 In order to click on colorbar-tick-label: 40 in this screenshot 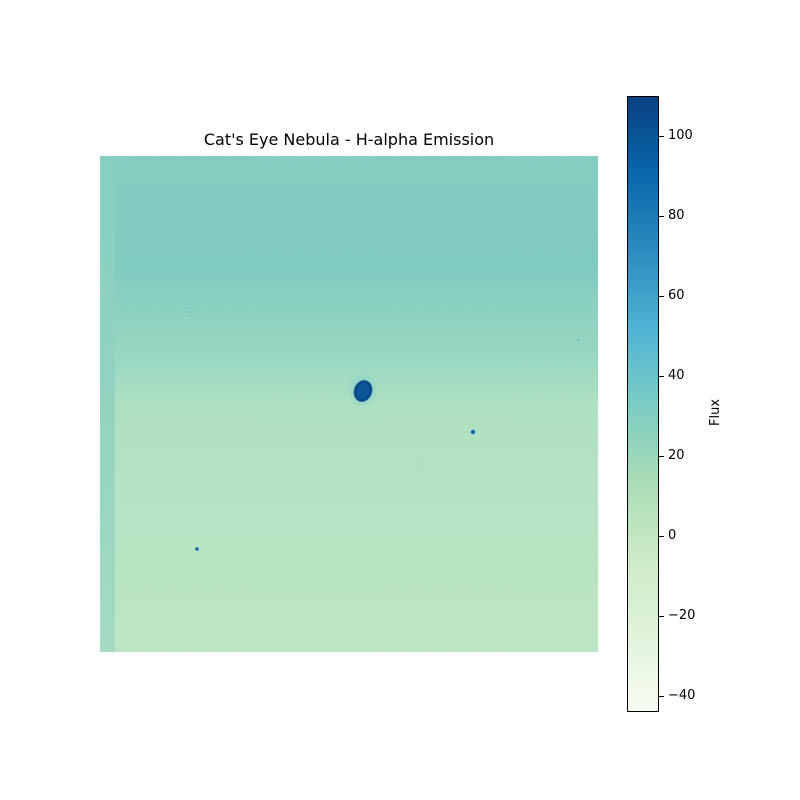, I will do `click(676, 375)`.